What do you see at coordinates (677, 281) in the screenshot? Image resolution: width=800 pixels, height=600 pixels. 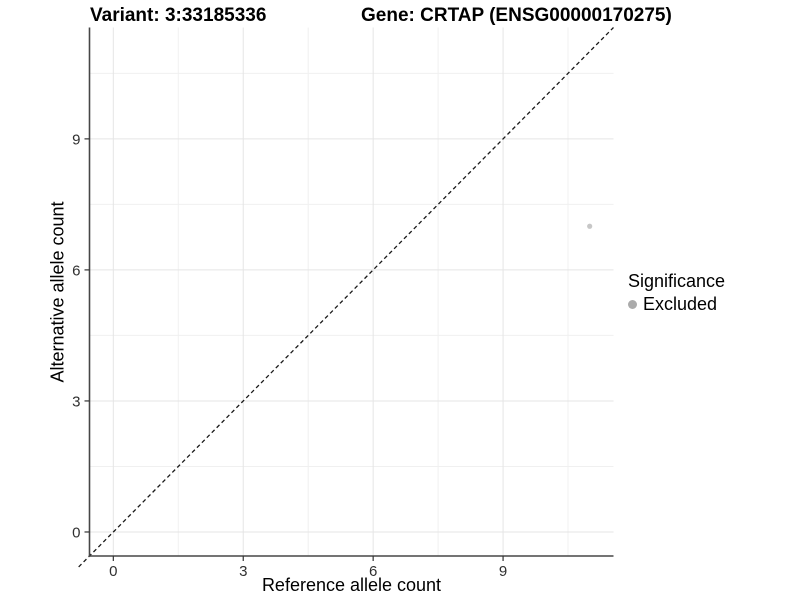 I see `legend-title: Significance` at bounding box center [677, 281].